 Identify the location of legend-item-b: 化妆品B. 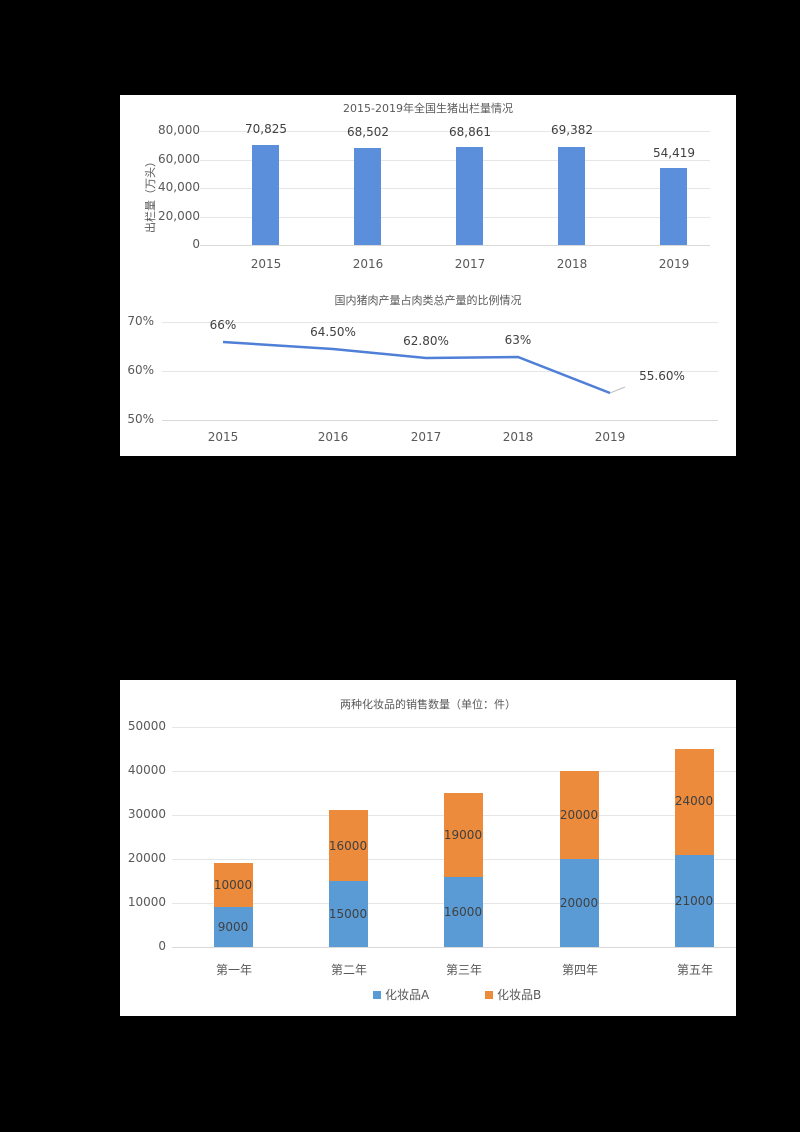
(513, 994).